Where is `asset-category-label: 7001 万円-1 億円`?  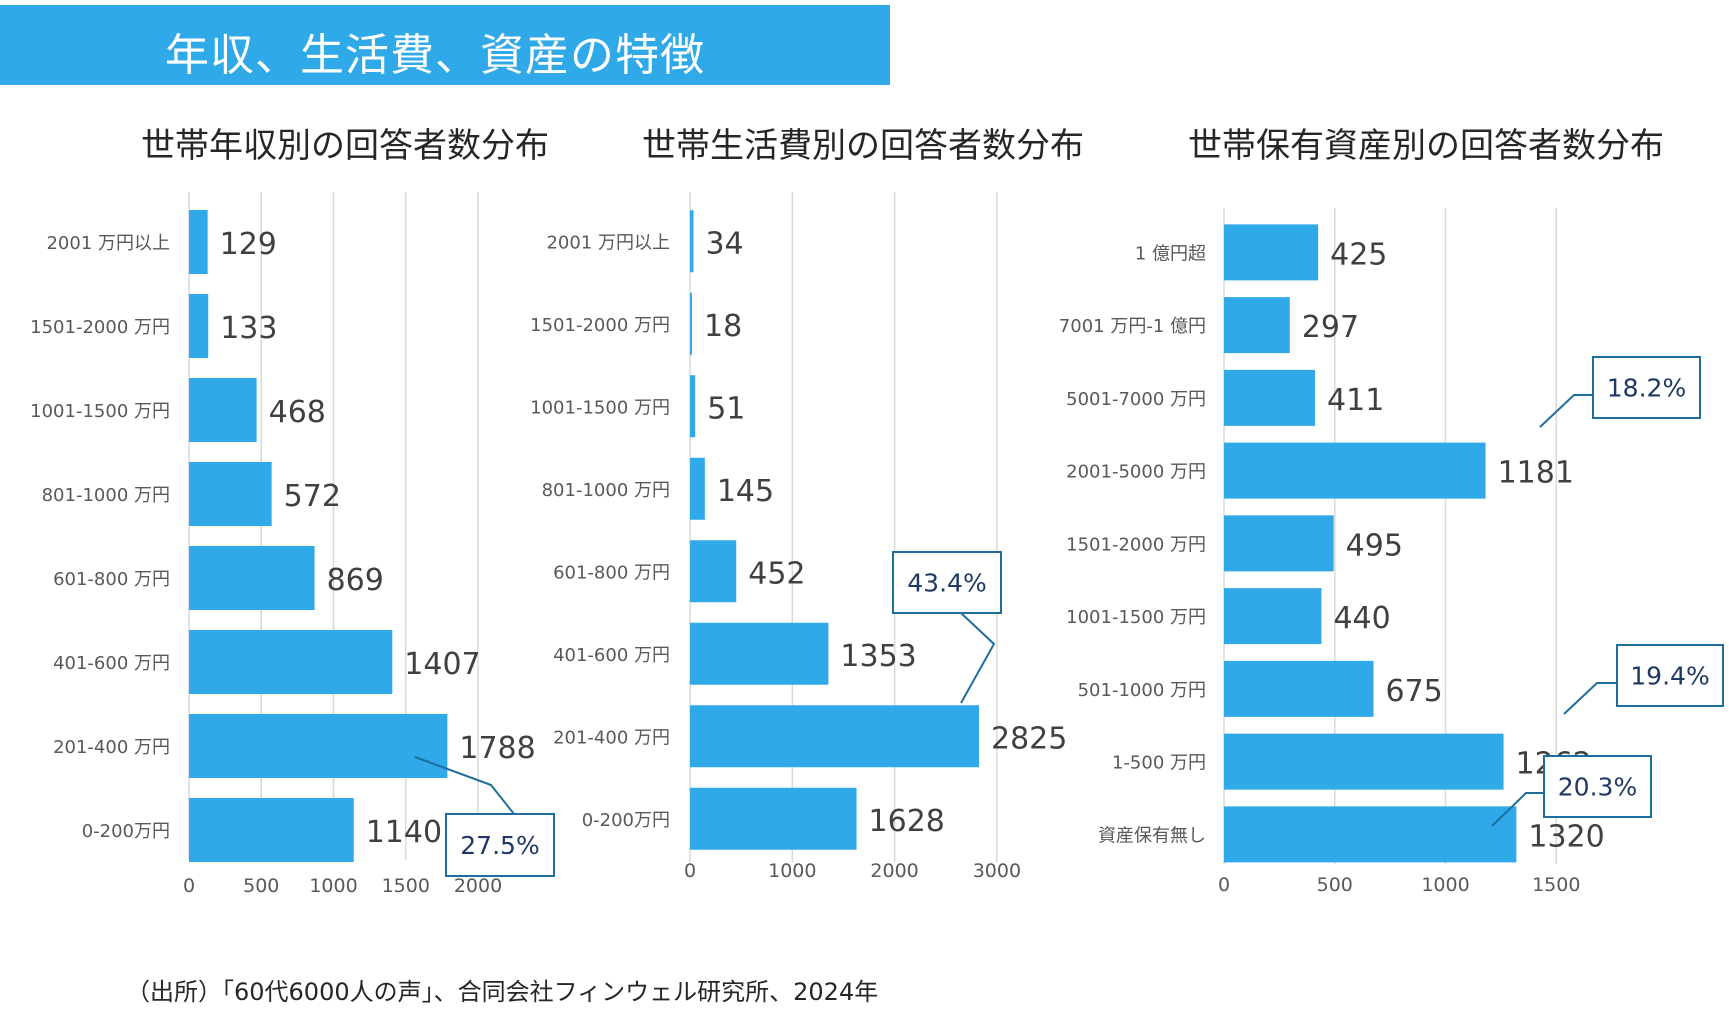
asset-category-label: 7001 万円-1 億円 is located at coordinates (1132, 326).